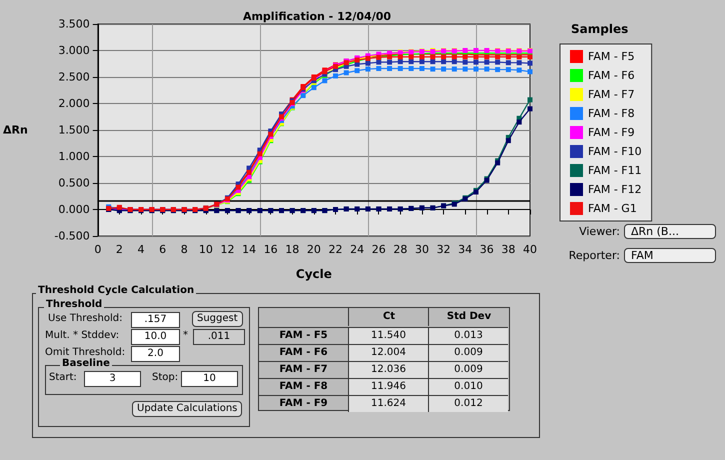 The height and width of the screenshot is (460, 725). Describe the element at coordinates (165, 377) in the screenshot. I see `text: Stop:` at that location.